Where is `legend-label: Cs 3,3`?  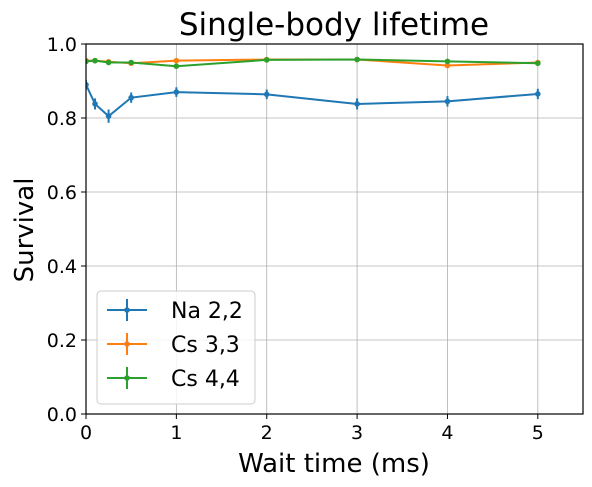
legend-label: Cs 3,3 is located at coordinates (205, 345).